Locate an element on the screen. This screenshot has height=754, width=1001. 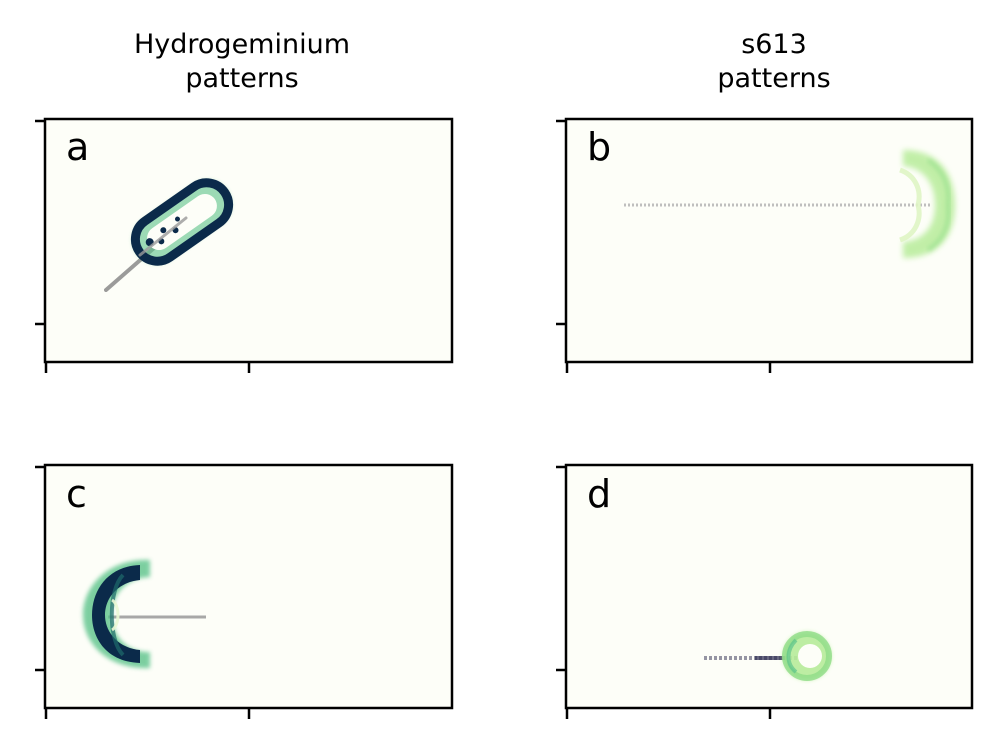
panel-b-creature is located at coordinates (927, 204).